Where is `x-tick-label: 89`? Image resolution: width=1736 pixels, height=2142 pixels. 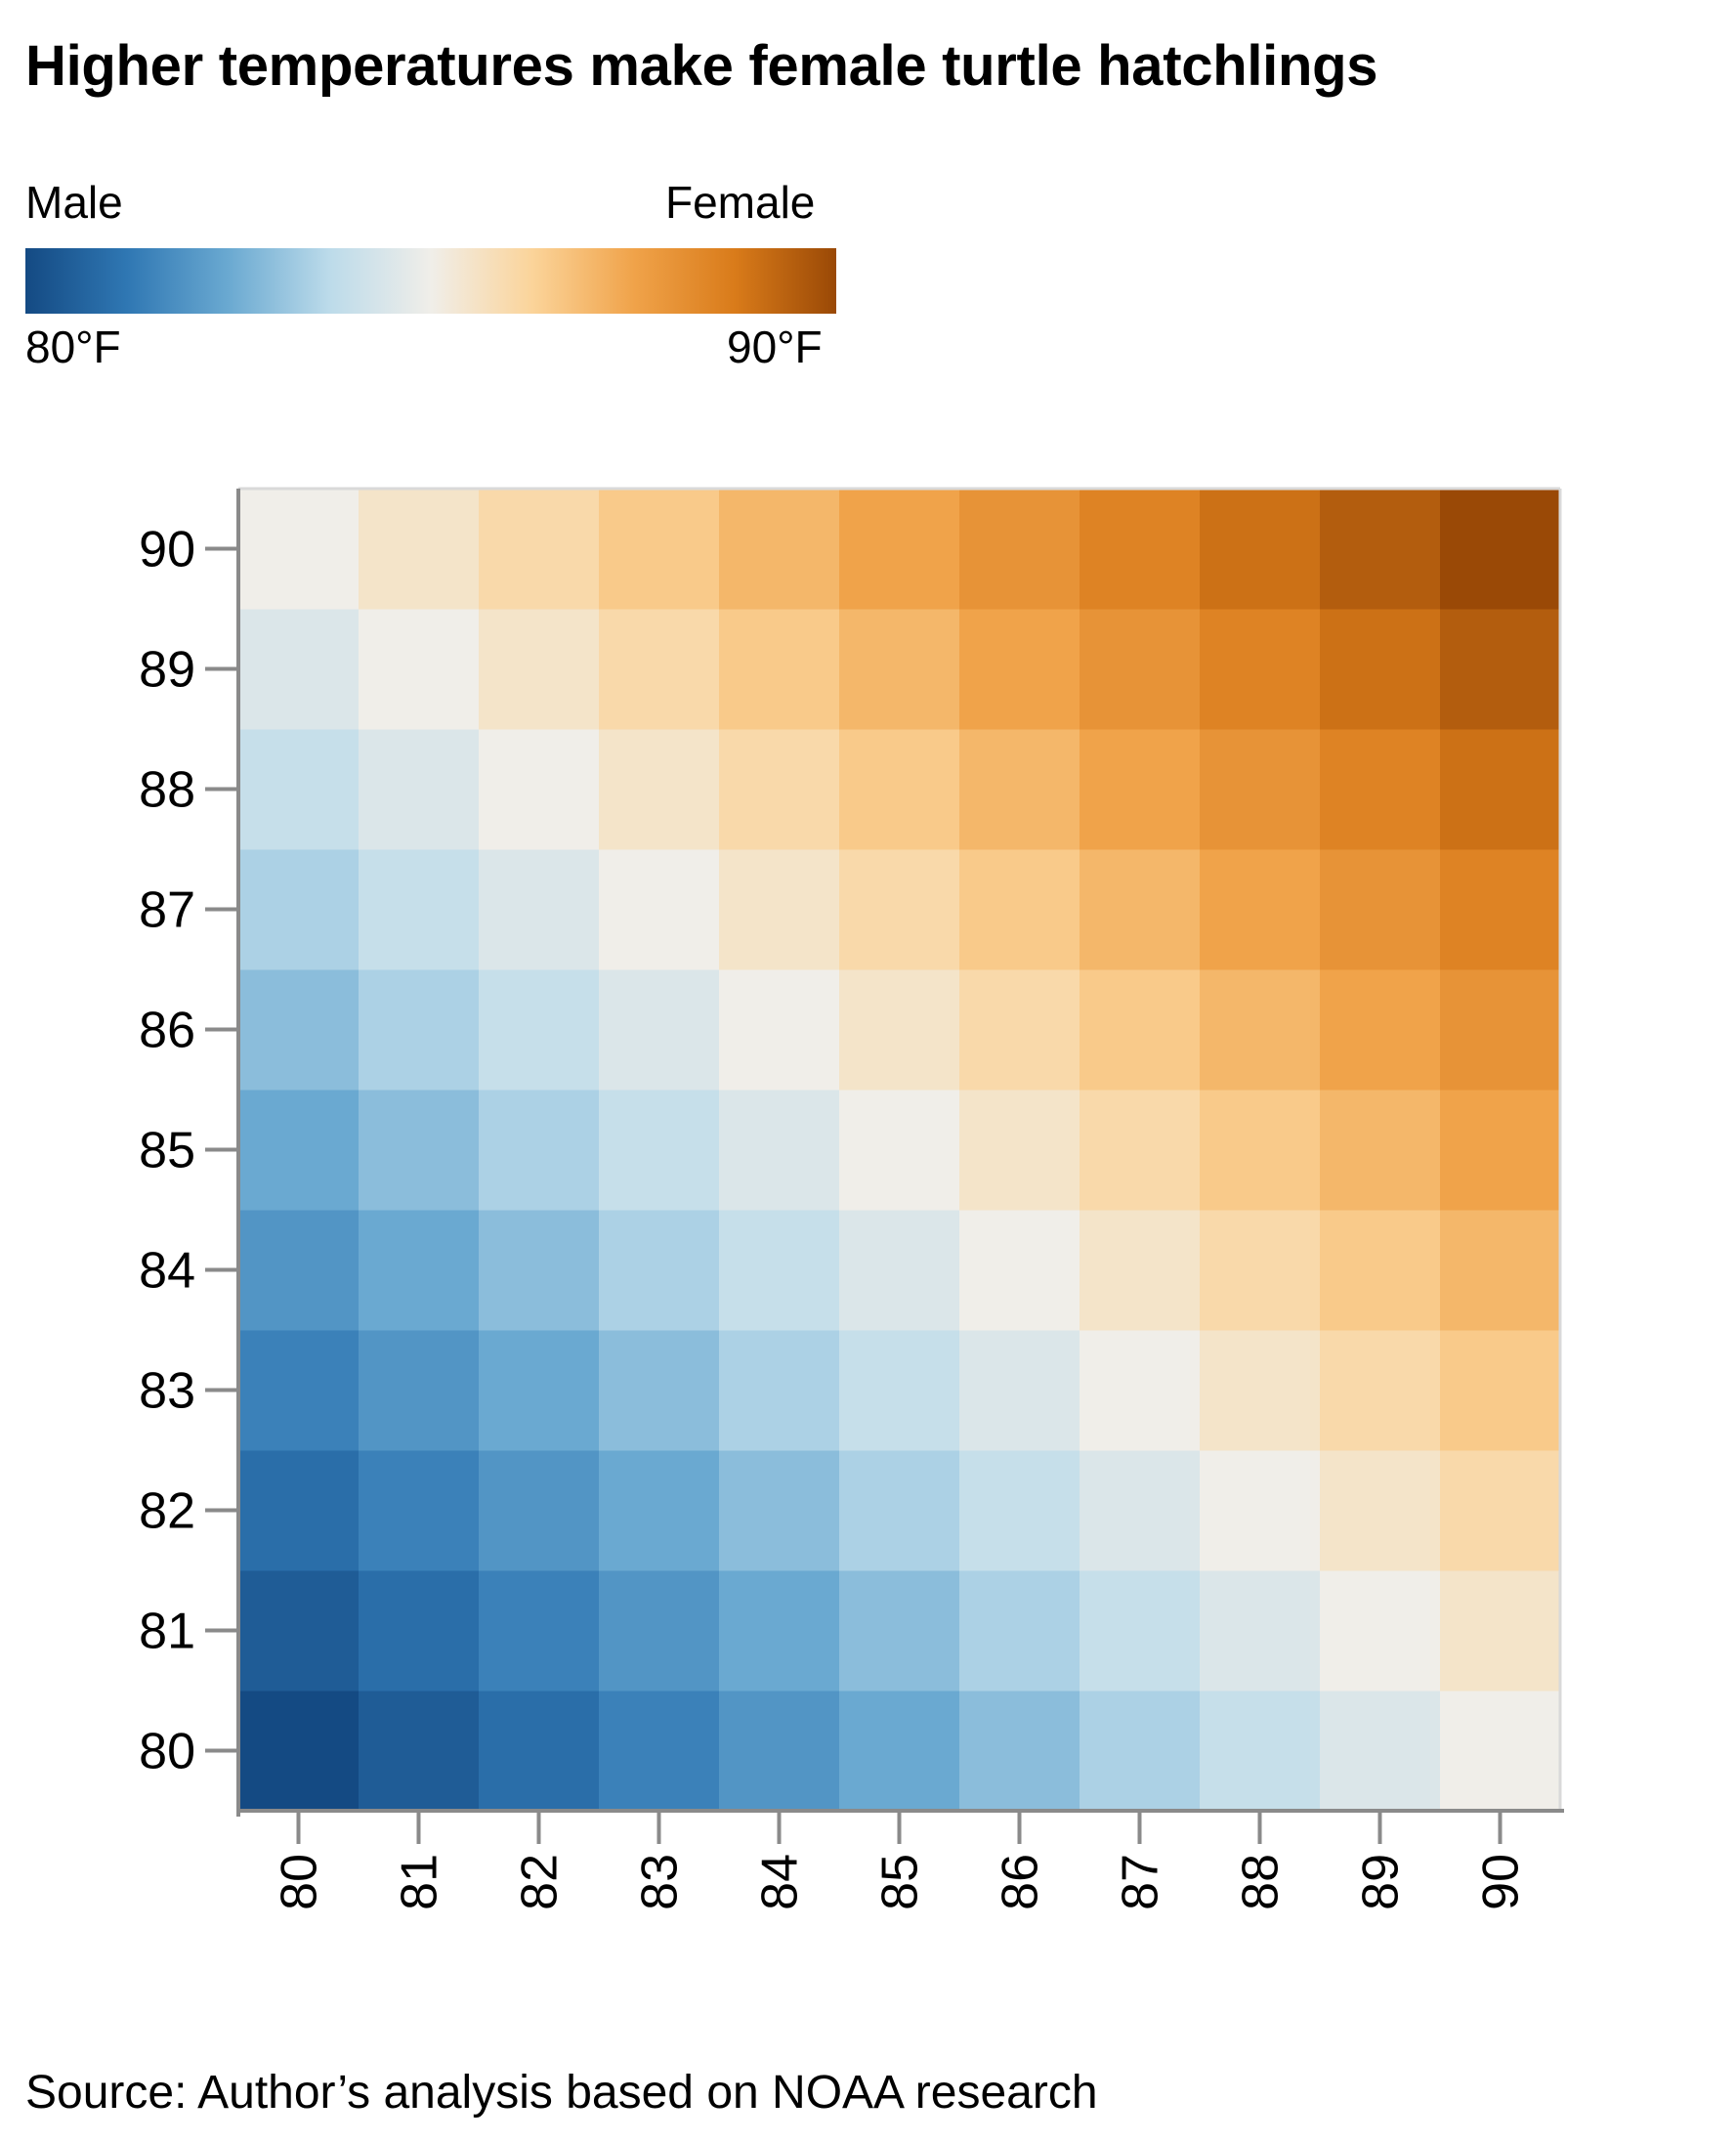
x-tick-label: 89 is located at coordinates (1381, 1882).